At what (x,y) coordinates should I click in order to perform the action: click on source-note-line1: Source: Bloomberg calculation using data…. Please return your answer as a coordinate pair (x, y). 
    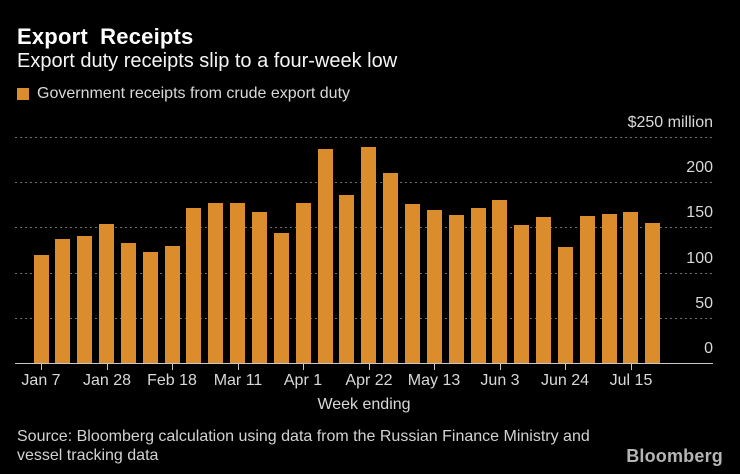
    Looking at the image, I should click on (303, 436).